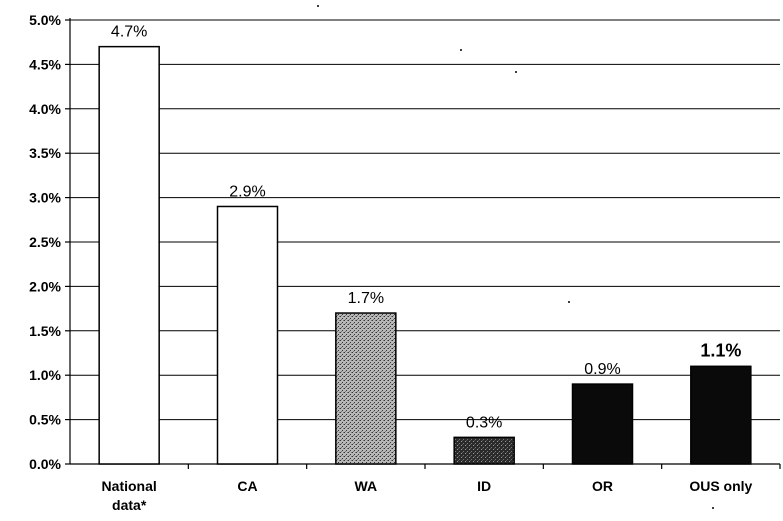  I want to click on category-label: OR, so click(602, 486).